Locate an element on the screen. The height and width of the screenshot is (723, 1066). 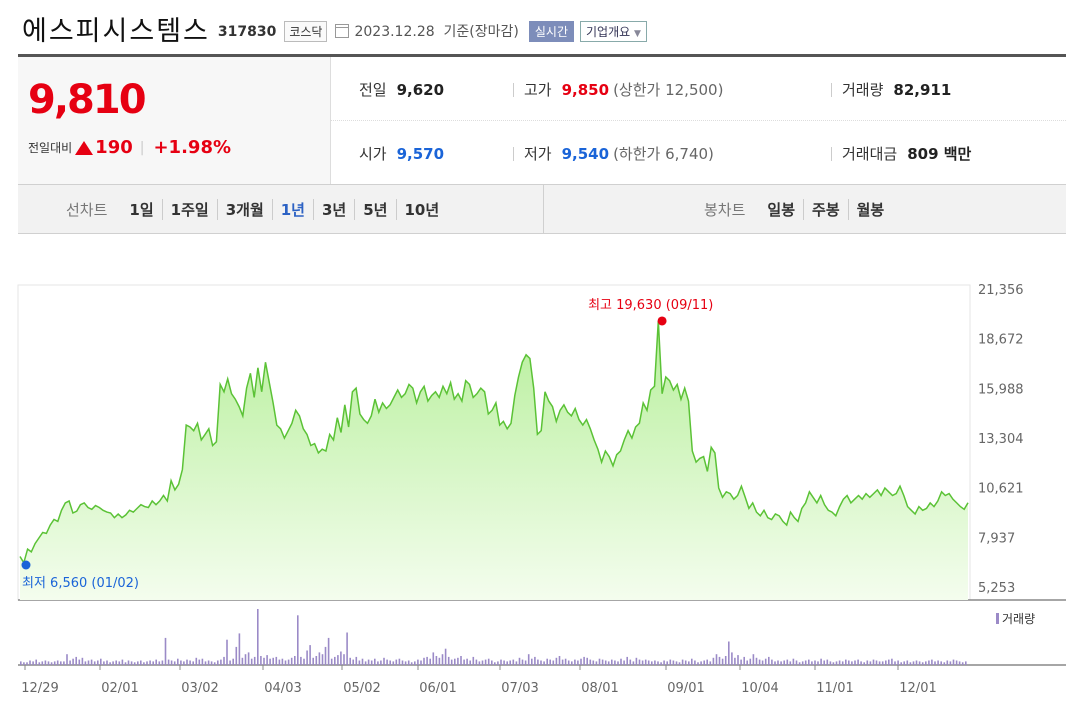
header-divider is located at coordinates (542, 55).